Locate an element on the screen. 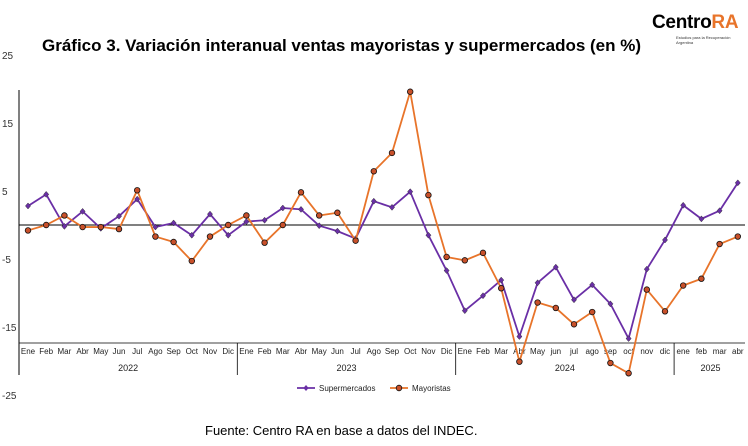  logo-name-part2: RA is located at coordinates (725, 22).